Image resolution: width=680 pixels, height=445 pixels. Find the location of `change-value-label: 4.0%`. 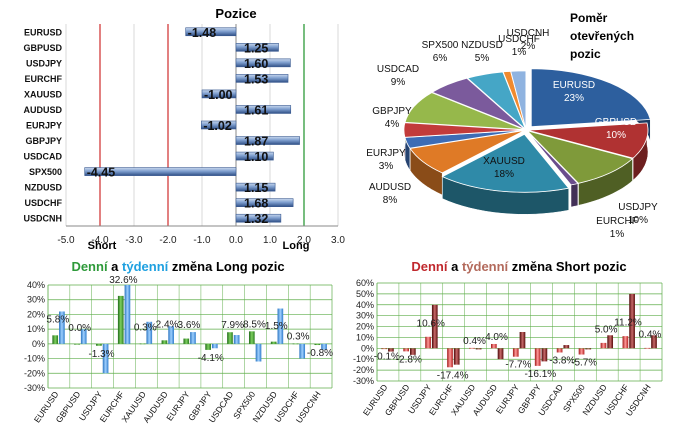

change-value-label: 4.0% is located at coordinates (496, 337).